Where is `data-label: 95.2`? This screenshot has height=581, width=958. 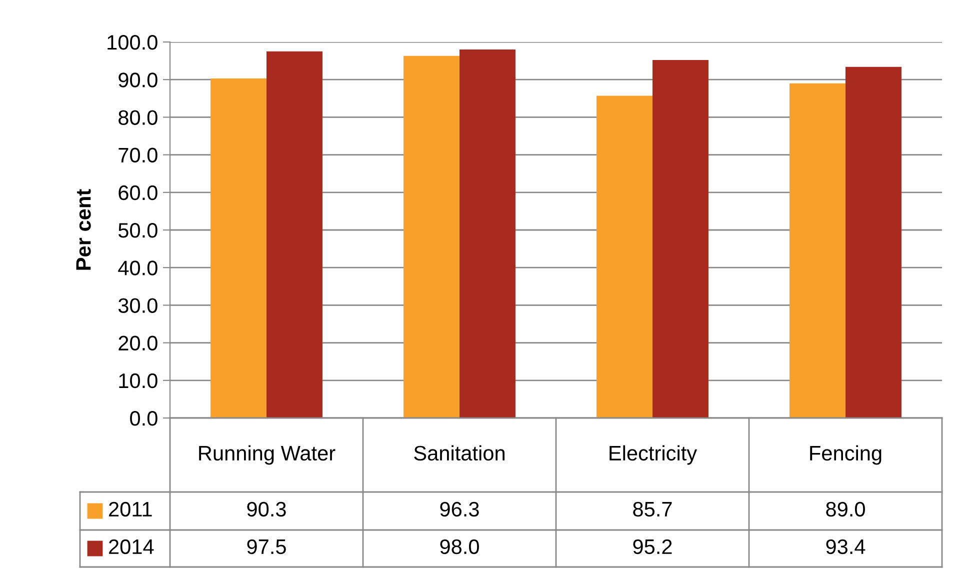 data-label: 95.2 is located at coordinates (652, 546).